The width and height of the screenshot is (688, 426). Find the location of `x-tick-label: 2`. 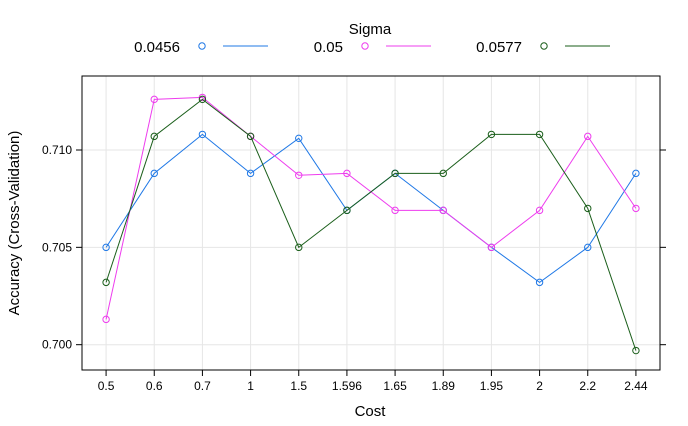

x-tick-label: 2 is located at coordinates (539, 386).